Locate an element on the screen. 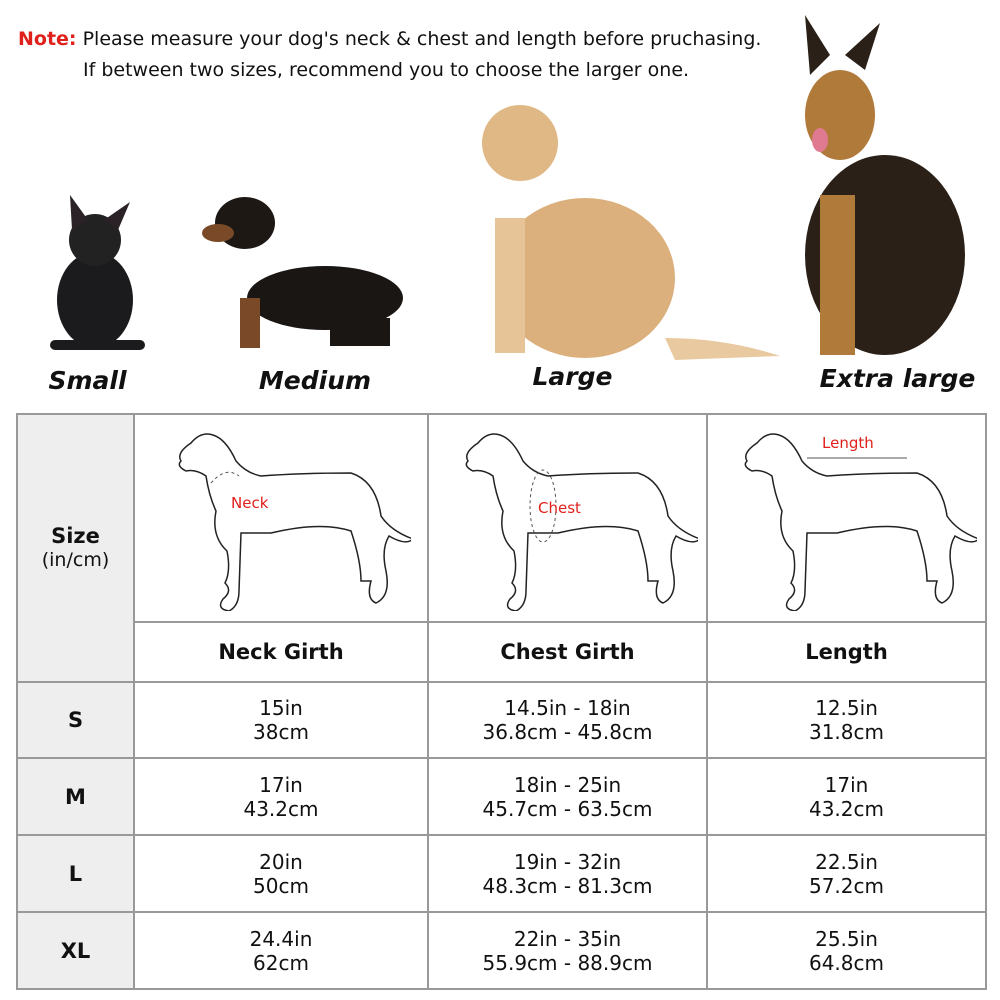 This screenshot has width=1000, height=1000. measure-cell: 20in 50cm is located at coordinates (281, 873).